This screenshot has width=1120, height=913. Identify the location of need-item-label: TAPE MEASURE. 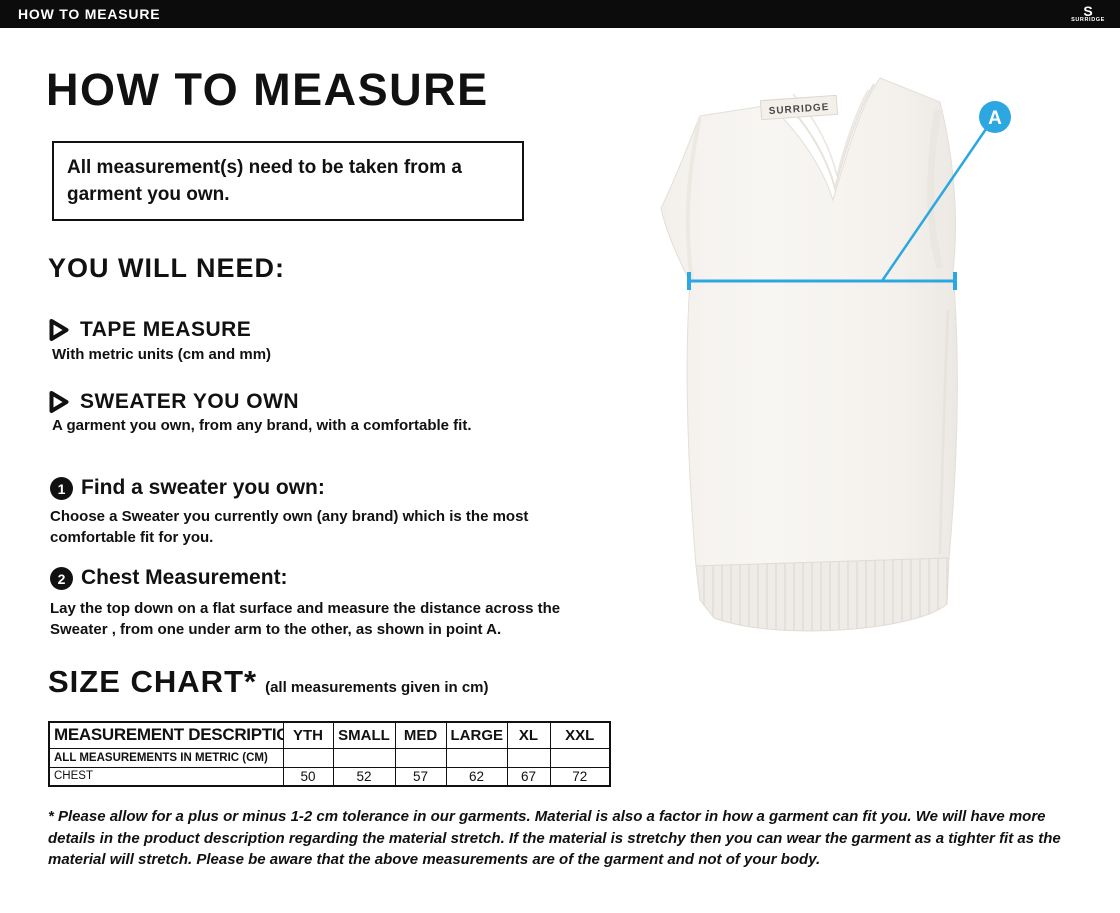
(166, 329).